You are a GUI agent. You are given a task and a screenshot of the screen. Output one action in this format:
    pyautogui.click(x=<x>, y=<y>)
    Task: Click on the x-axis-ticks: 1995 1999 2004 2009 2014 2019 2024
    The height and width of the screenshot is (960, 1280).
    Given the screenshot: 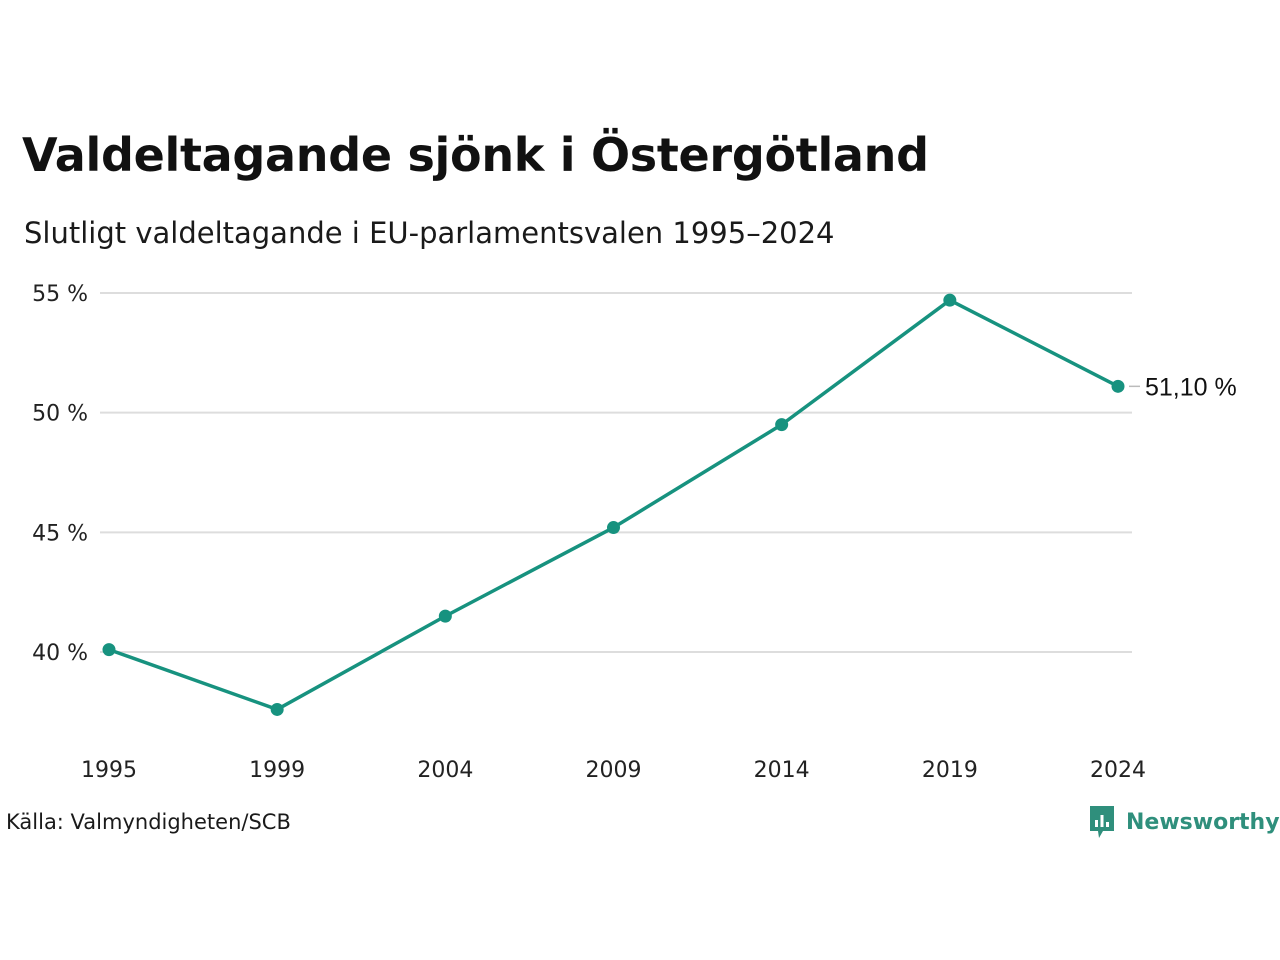 What is the action you would take?
    pyautogui.click(x=613, y=770)
    